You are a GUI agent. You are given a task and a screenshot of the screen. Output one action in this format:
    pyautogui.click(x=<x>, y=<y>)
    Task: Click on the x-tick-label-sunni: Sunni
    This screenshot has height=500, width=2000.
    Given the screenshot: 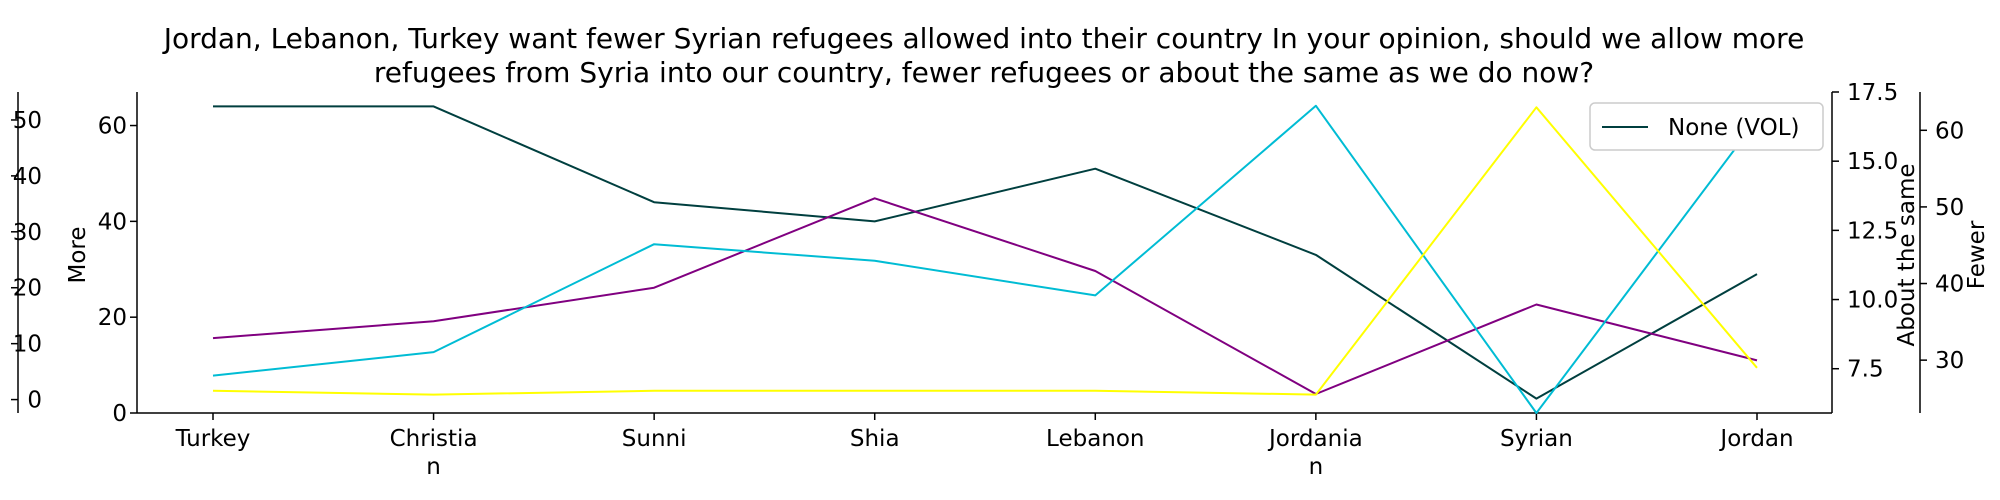 What is the action you would take?
    pyautogui.click(x=654, y=439)
    